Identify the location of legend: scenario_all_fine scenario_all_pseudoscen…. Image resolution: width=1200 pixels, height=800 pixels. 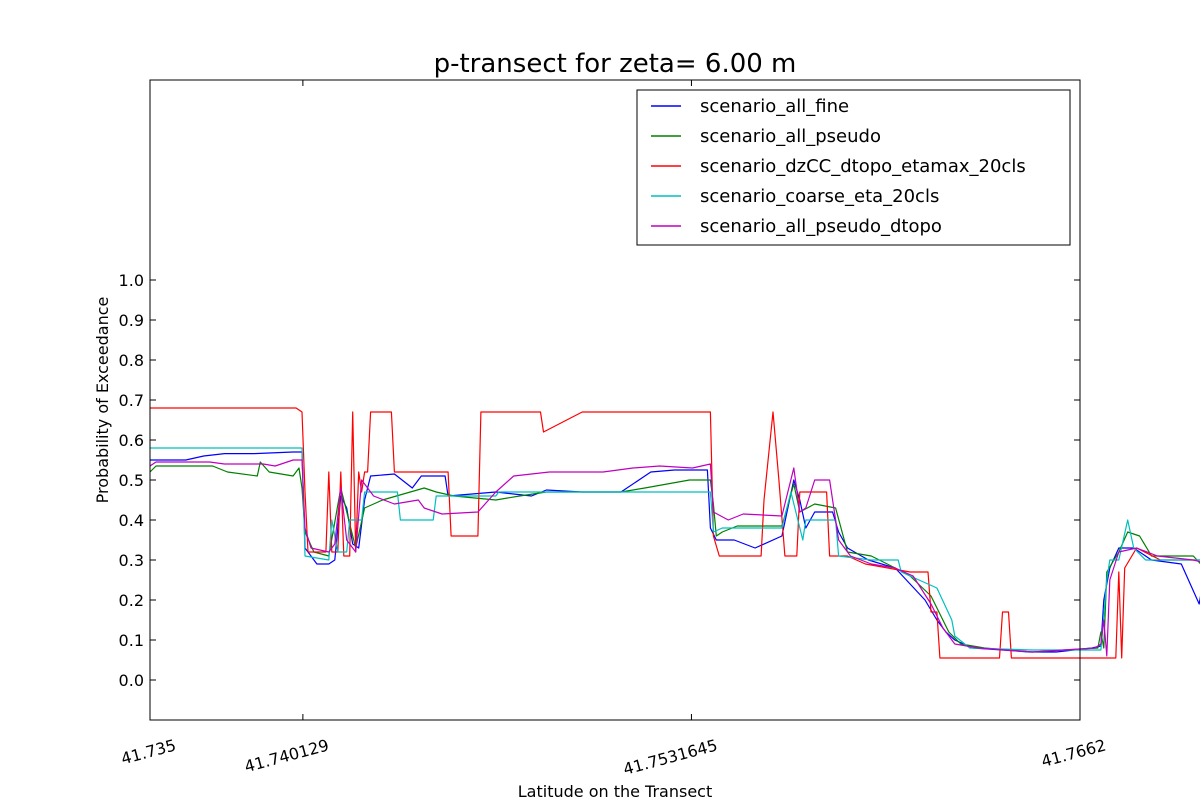
(853, 167).